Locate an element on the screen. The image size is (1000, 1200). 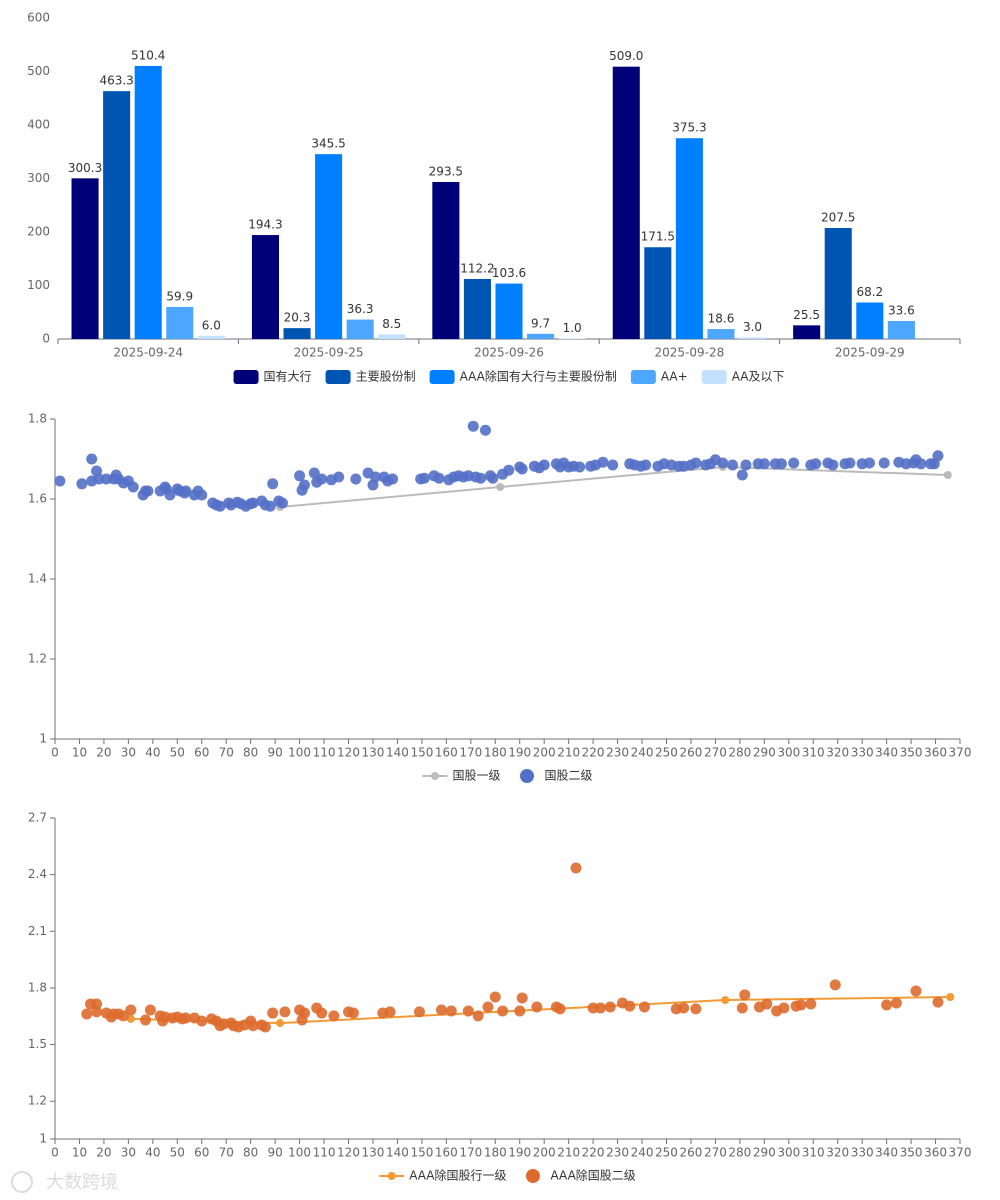
x-tick-label: 330 is located at coordinates (862, 1153).